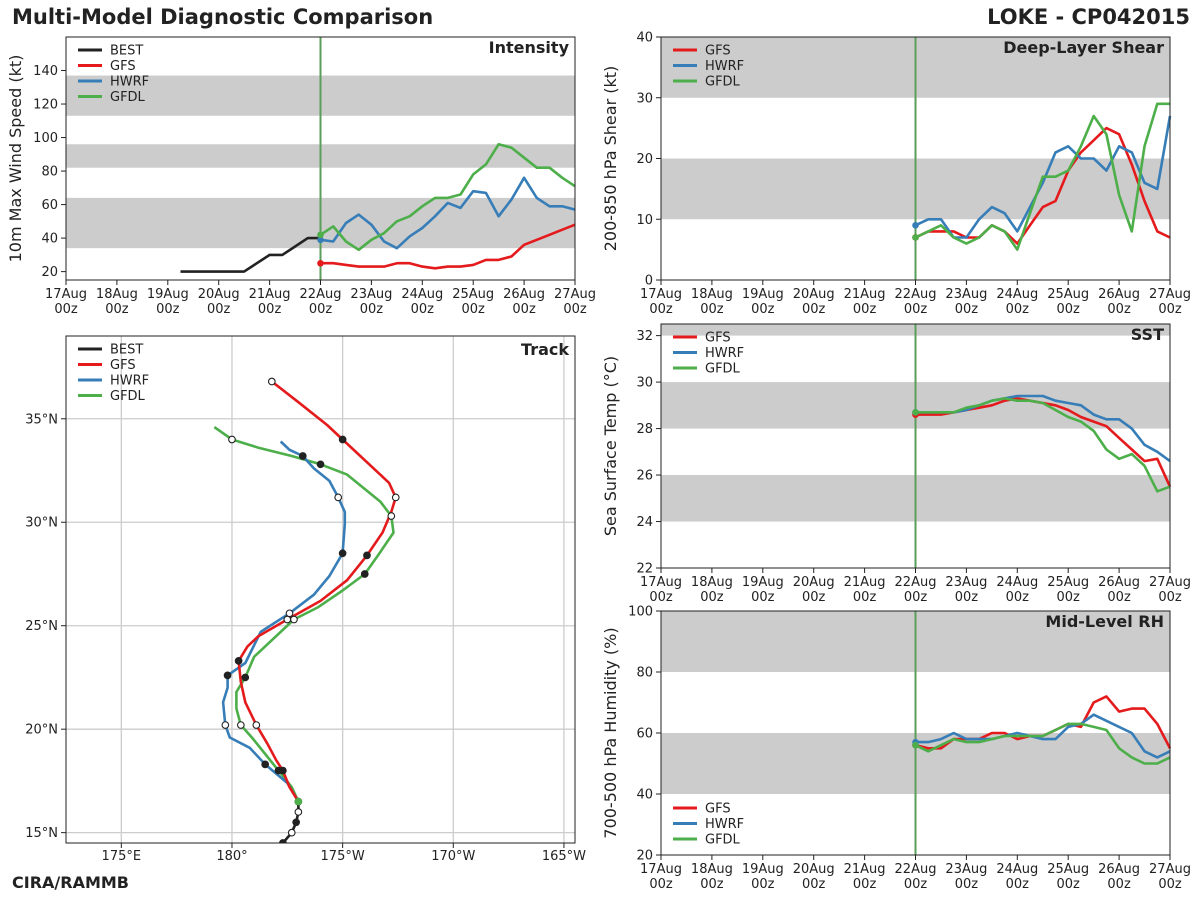 Image resolution: width=1200 pixels, height=900 pixels. What do you see at coordinates (126, 350) in the screenshot?
I see `track-legend-label-best: BEST` at bounding box center [126, 350].